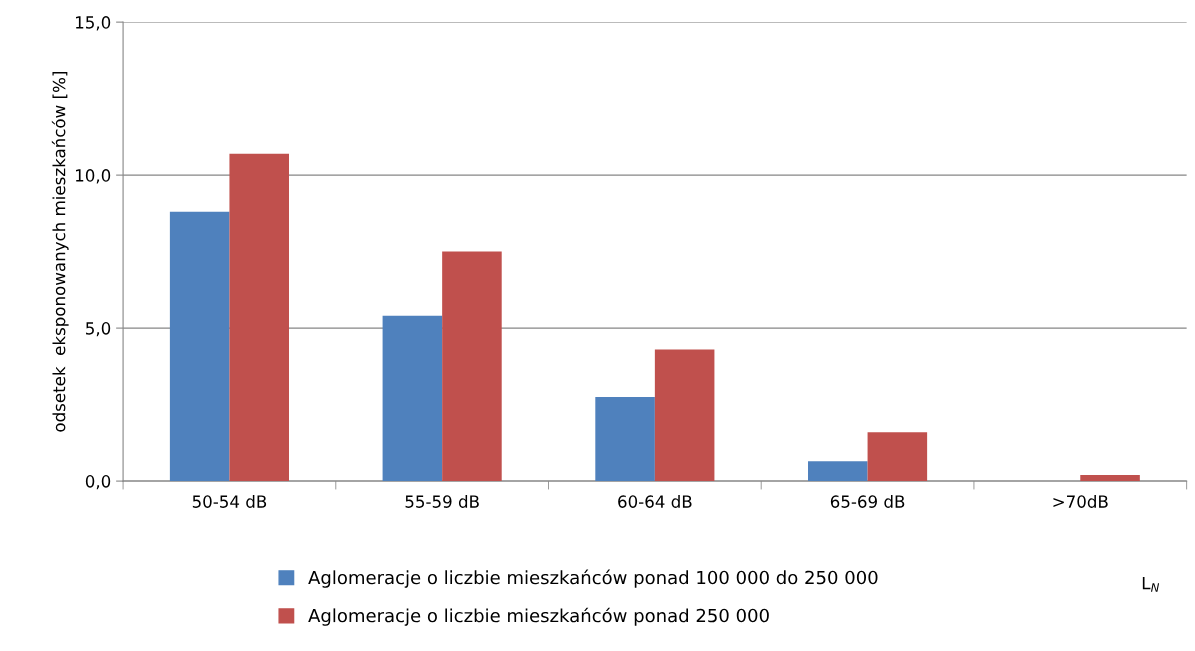  What do you see at coordinates (93, 176) in the screenshot?
I see `y-tick-label: 10,0` at bounding box center [93, 176].